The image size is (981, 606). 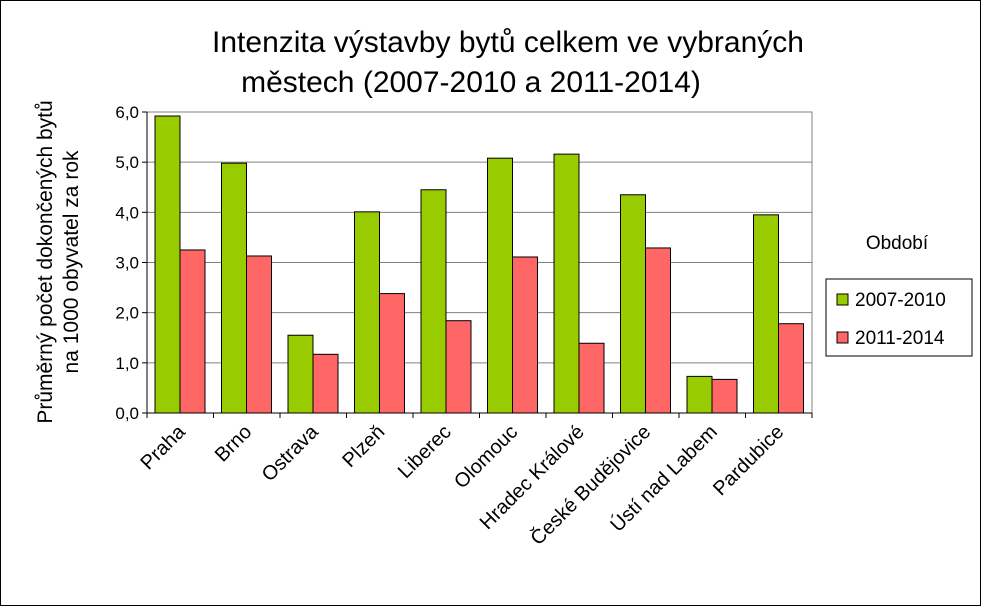 What do you see at coordinates (748, 460) in the screenshot?
I see `x-tick-label: Pardubice` at bounding box center [748, 460].